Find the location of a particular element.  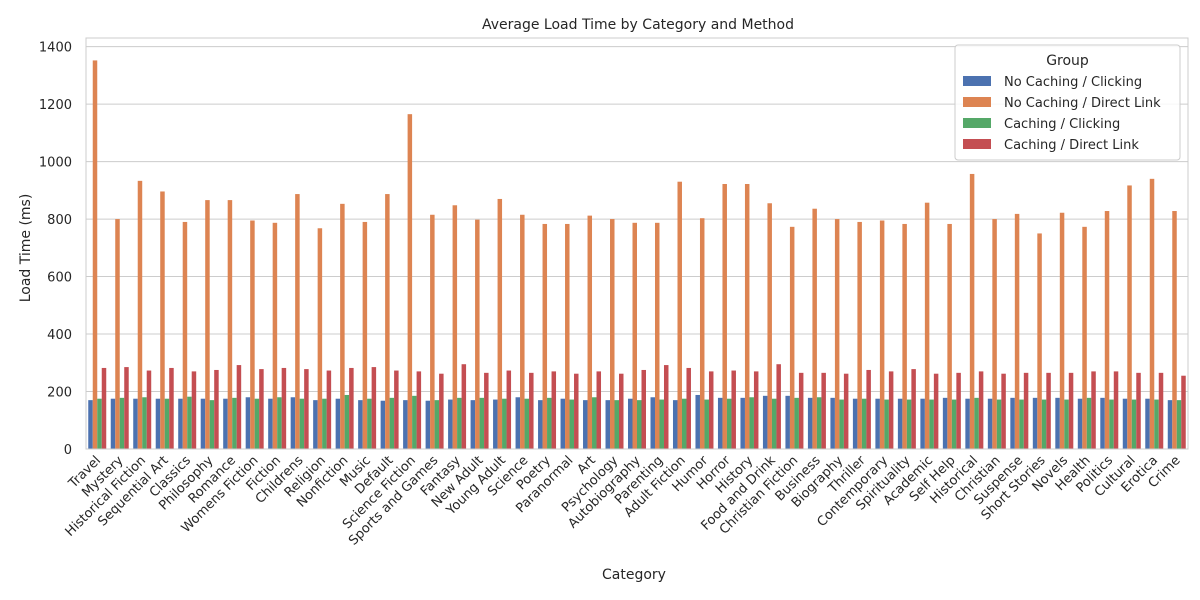

y-tick-label: 1400 is located at coordinates (55, 48).